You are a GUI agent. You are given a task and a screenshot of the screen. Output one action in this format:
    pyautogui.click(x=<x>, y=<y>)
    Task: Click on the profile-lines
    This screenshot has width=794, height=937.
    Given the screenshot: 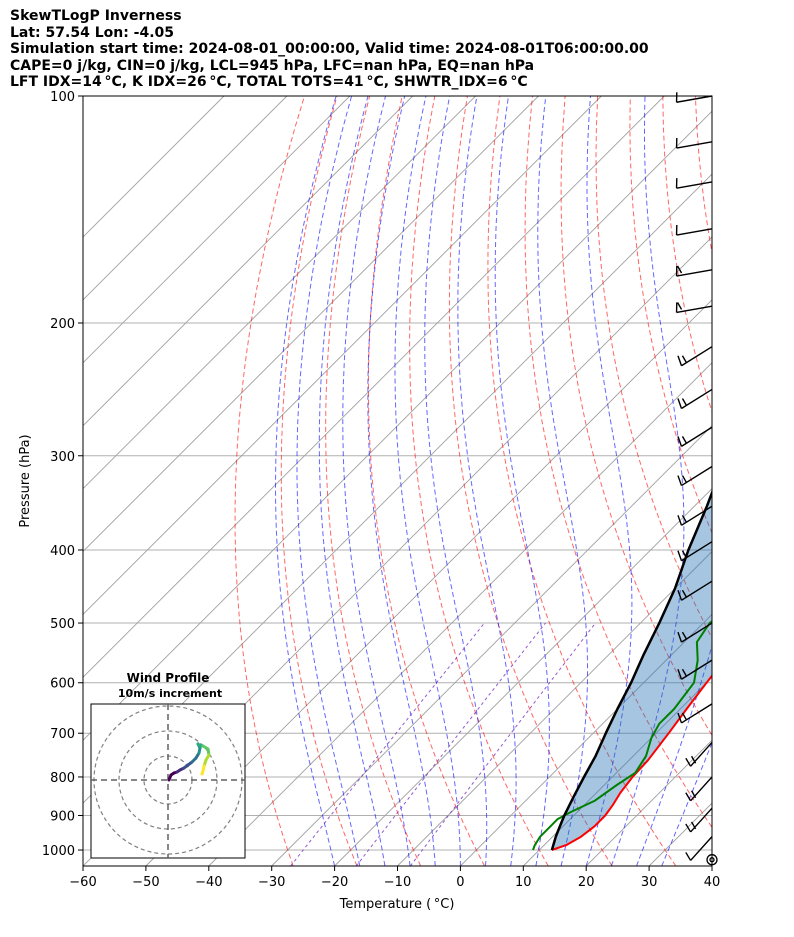 What is the action you would take?
    pyautogui.click(x=622, y=670)
    